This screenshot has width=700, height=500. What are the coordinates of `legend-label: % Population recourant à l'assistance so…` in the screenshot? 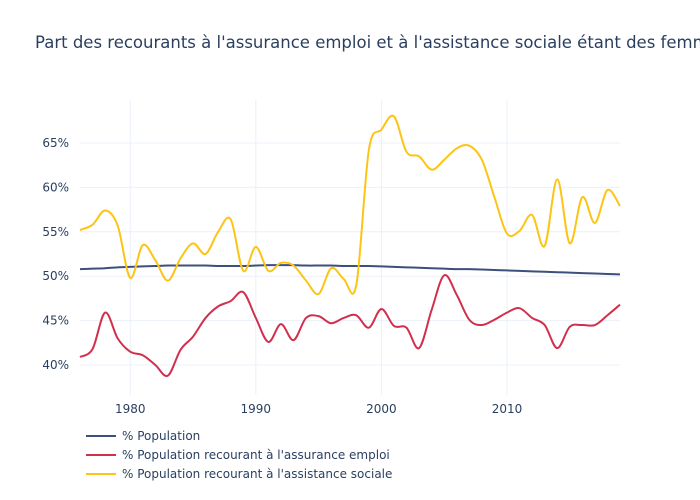 It's located at (257, 473).